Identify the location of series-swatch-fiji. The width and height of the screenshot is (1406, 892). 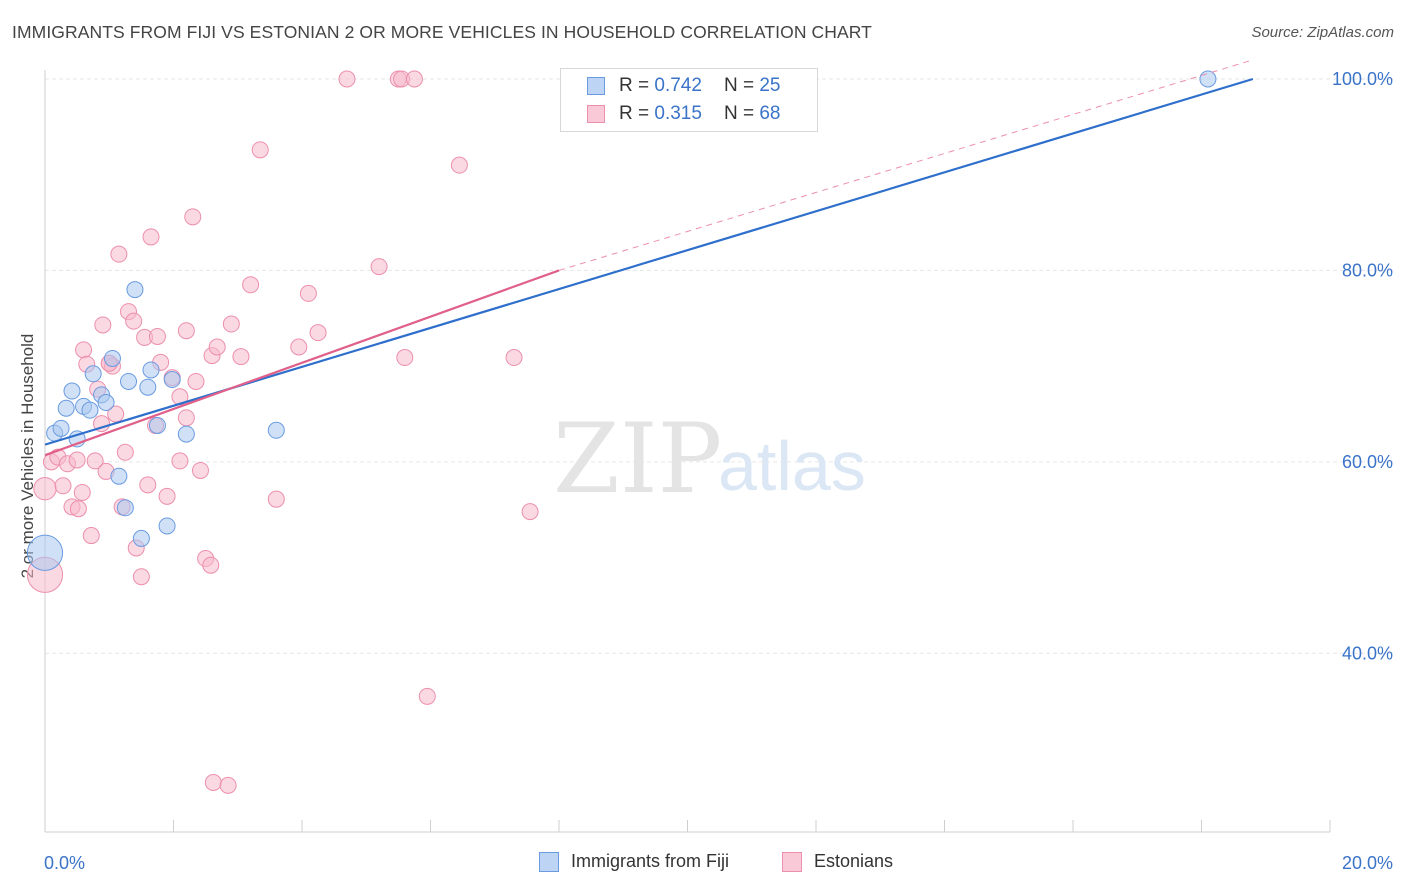
(549, 861).